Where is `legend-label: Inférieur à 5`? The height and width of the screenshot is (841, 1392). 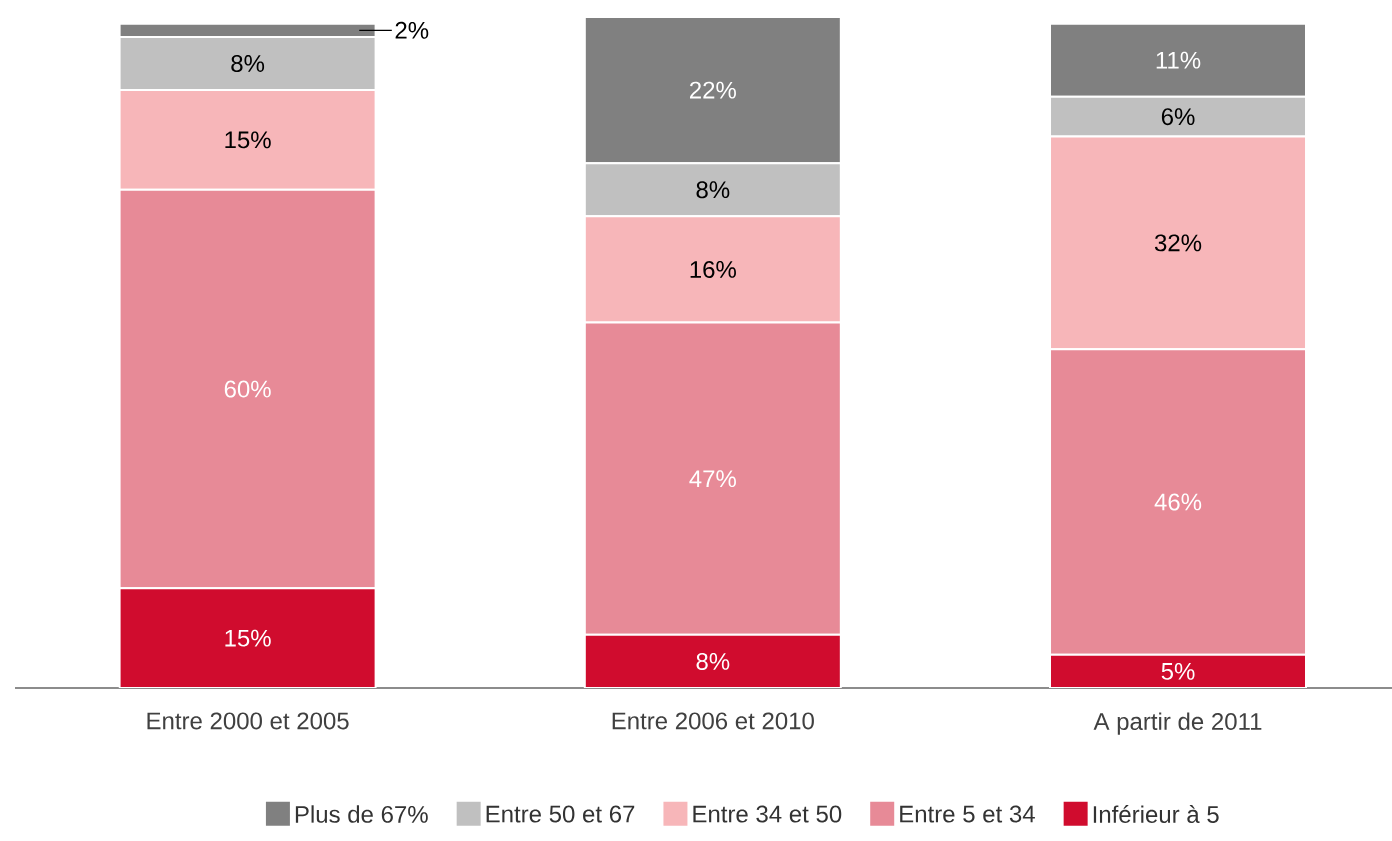
legend-label: Inférieur à 5 is located at coordinates (1156, 814).